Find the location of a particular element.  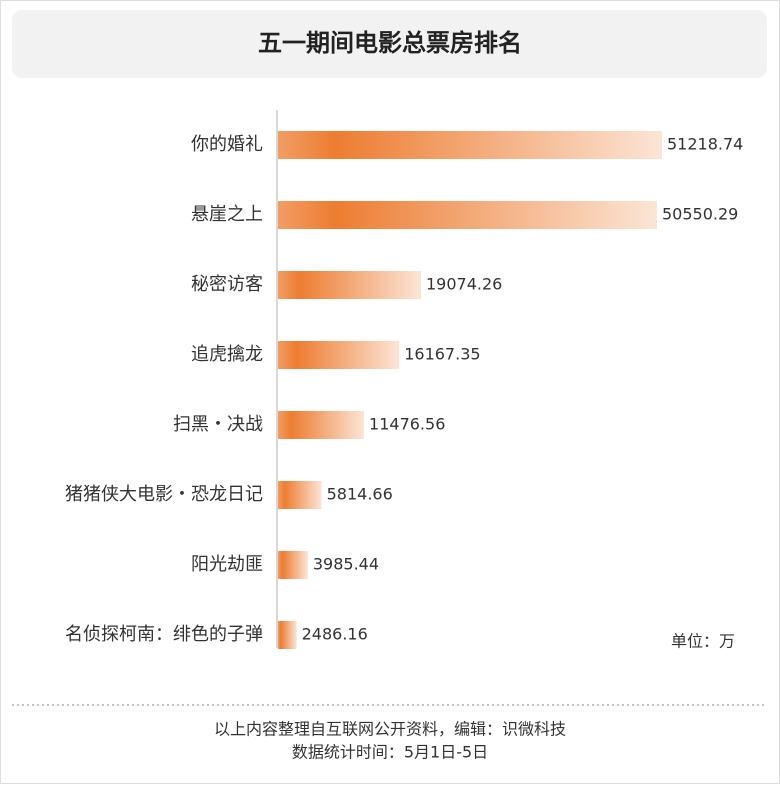

category-label: 追虎擒龙 is located at coordinates (227, 354).